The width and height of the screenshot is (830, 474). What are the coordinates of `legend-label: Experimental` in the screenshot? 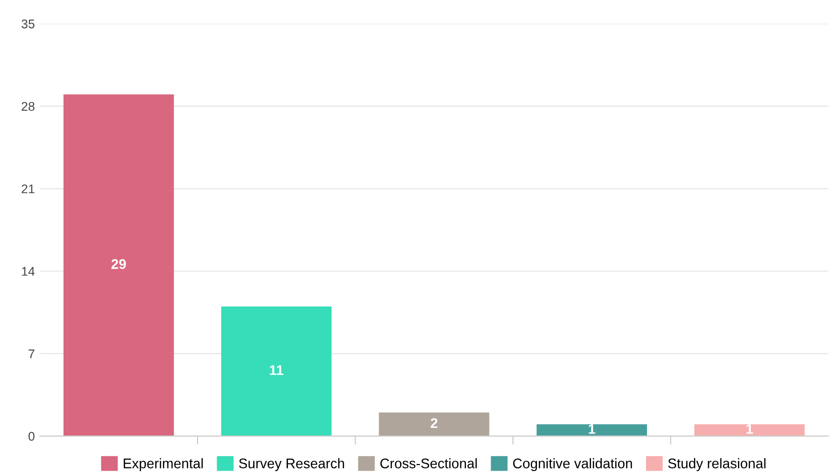 It's located at (163, 465).